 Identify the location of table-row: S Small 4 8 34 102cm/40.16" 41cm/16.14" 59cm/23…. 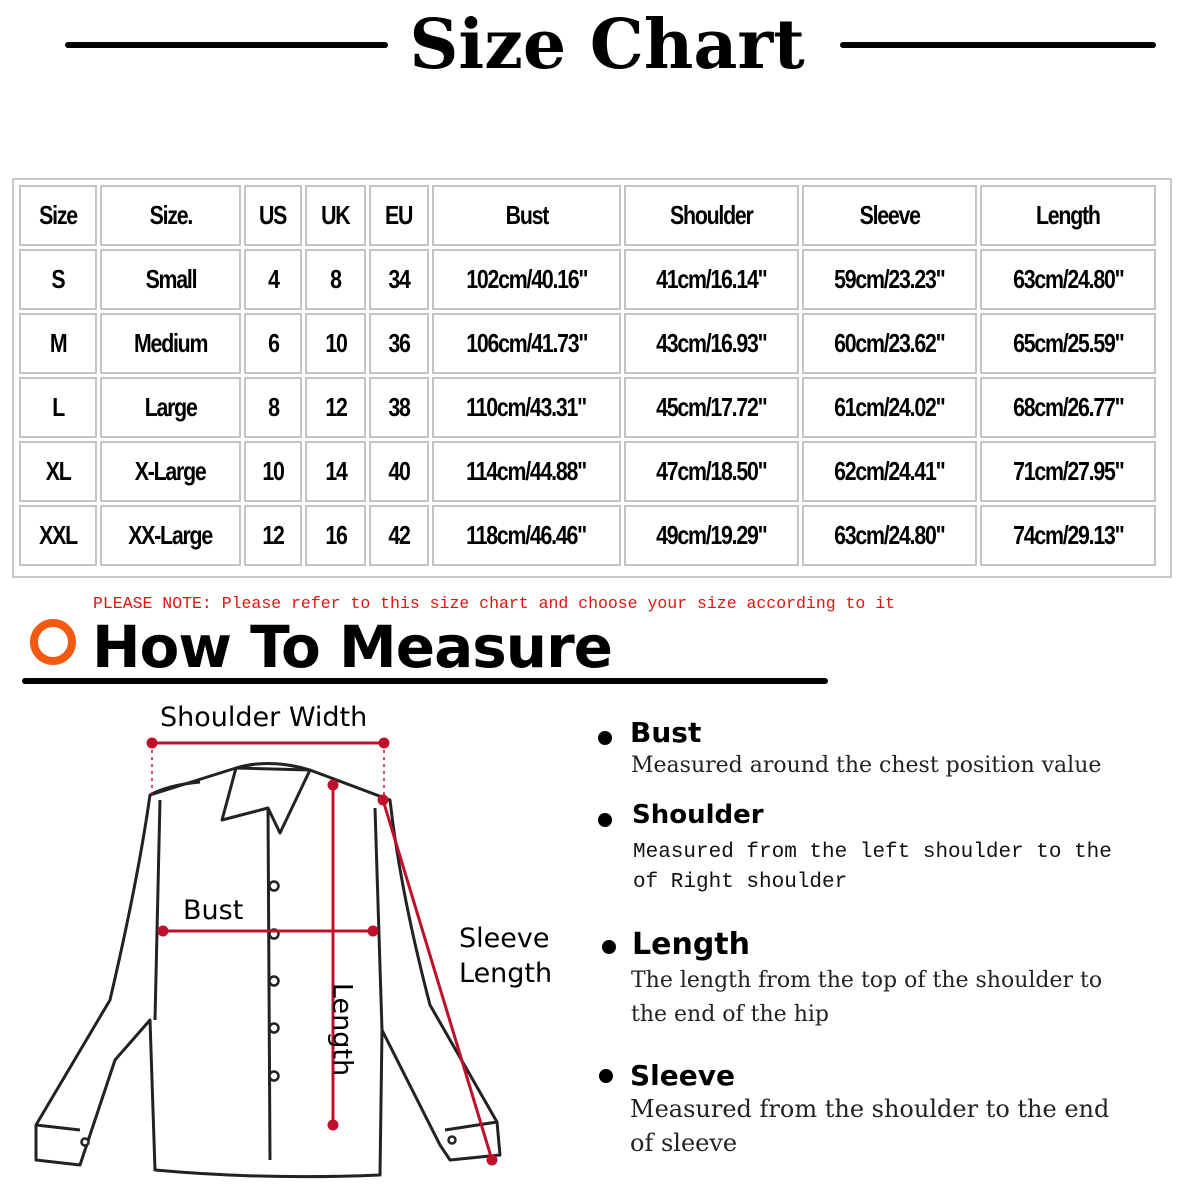
(587, 279).